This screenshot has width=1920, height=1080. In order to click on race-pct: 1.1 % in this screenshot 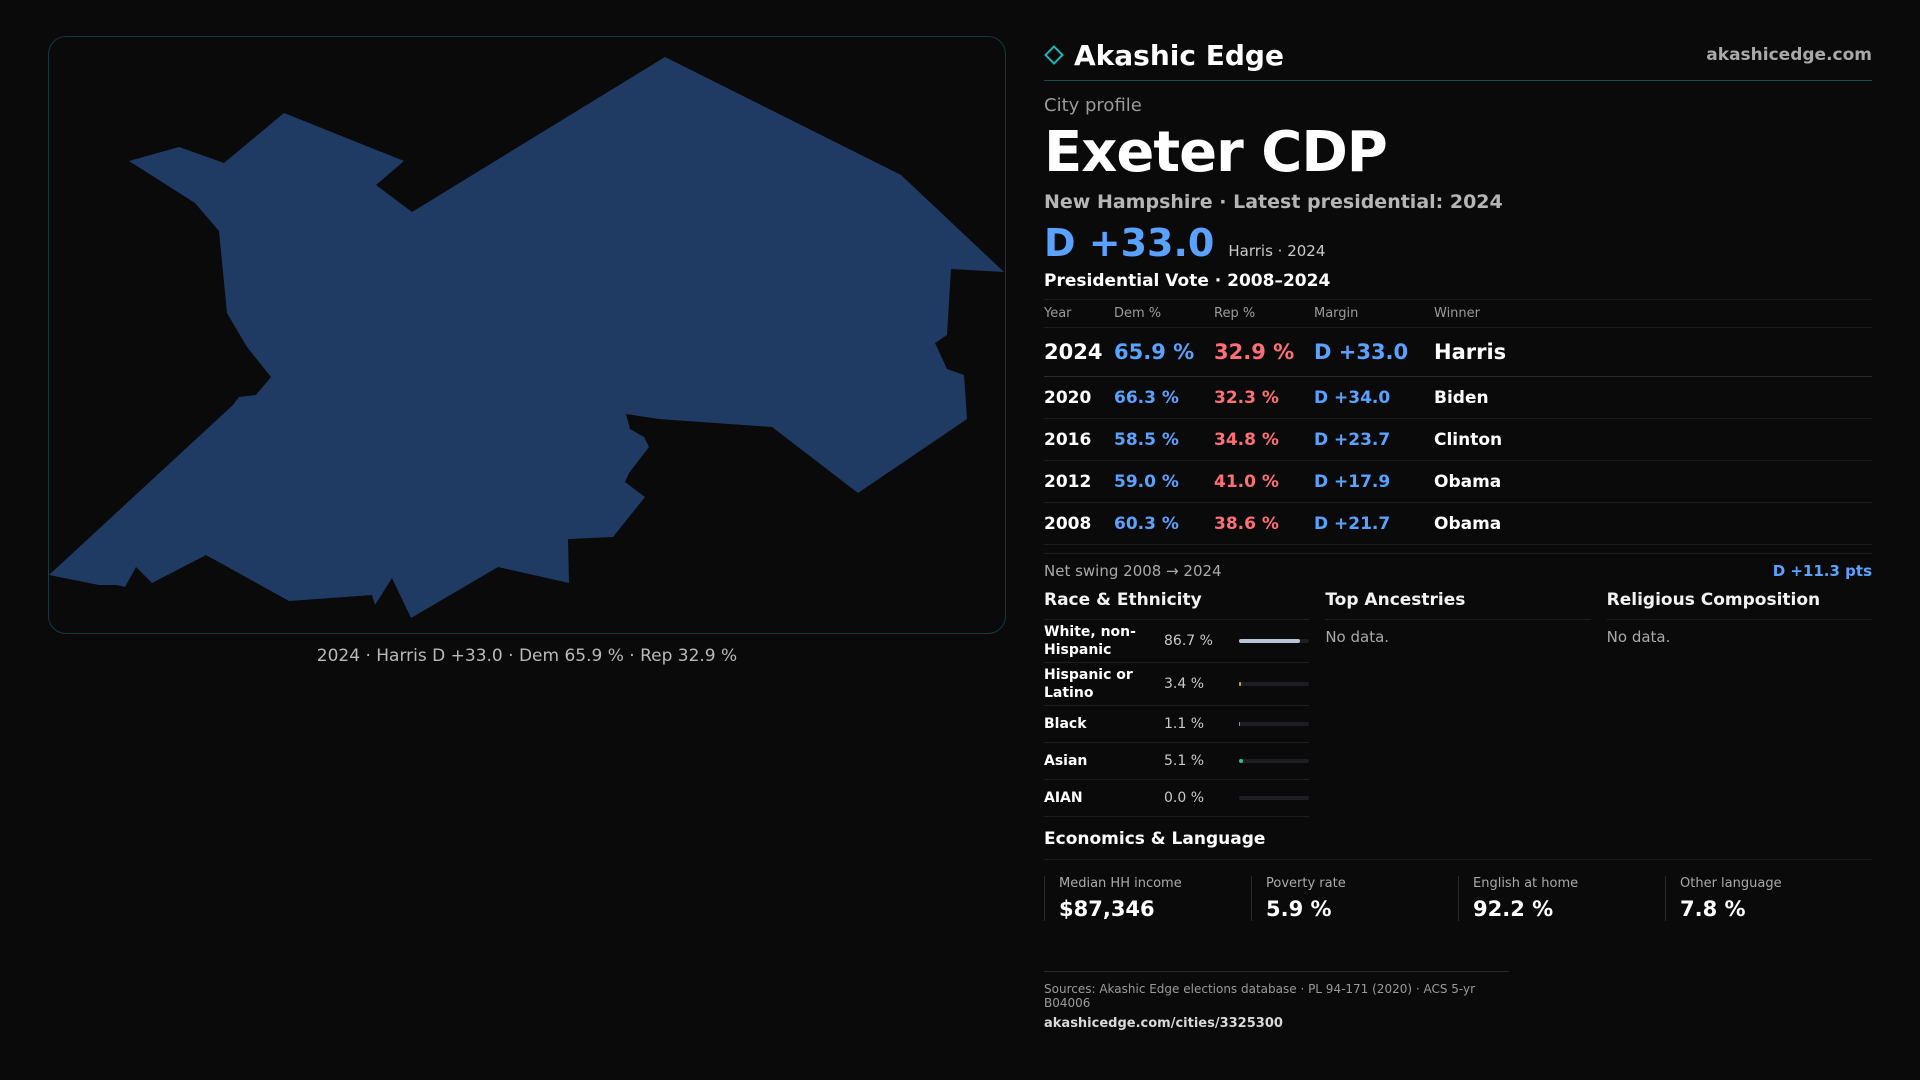, I will do `click(1184, 724)`.